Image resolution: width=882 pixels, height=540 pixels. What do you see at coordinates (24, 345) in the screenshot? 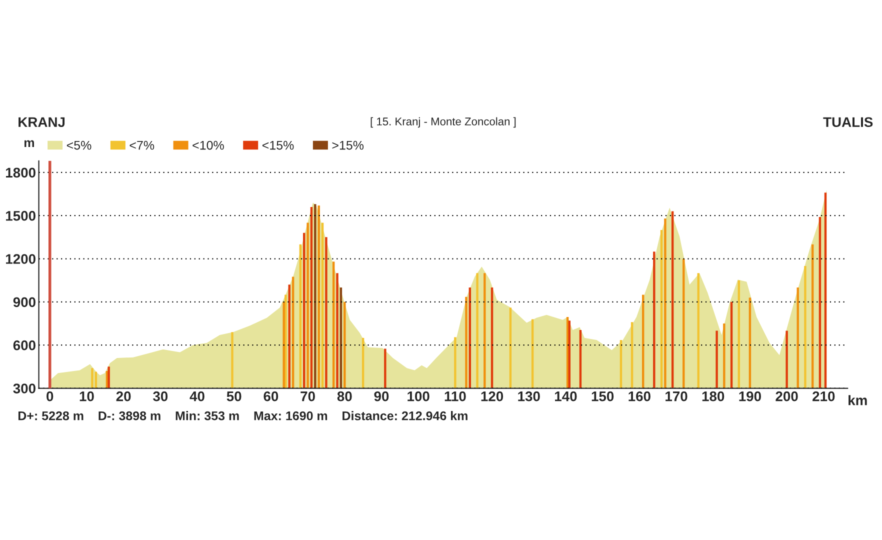
I see `y-tick-label: 600` at bounding box center [24, 345].